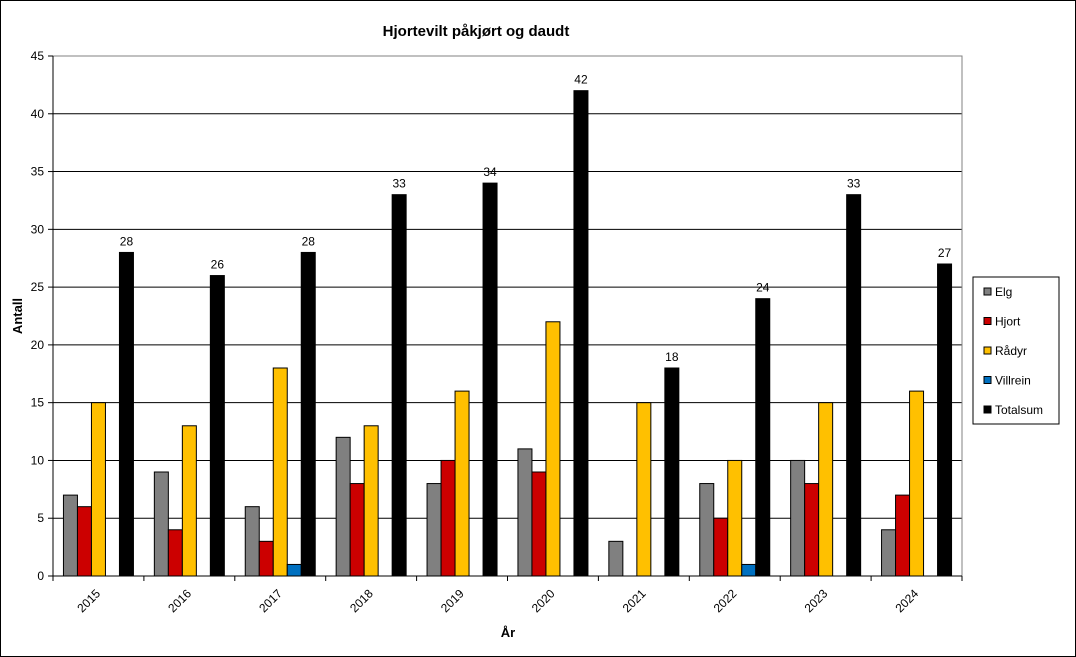 The image size is (1076, 657). I want to click on y-tick-label: 45, so click(38, 56).